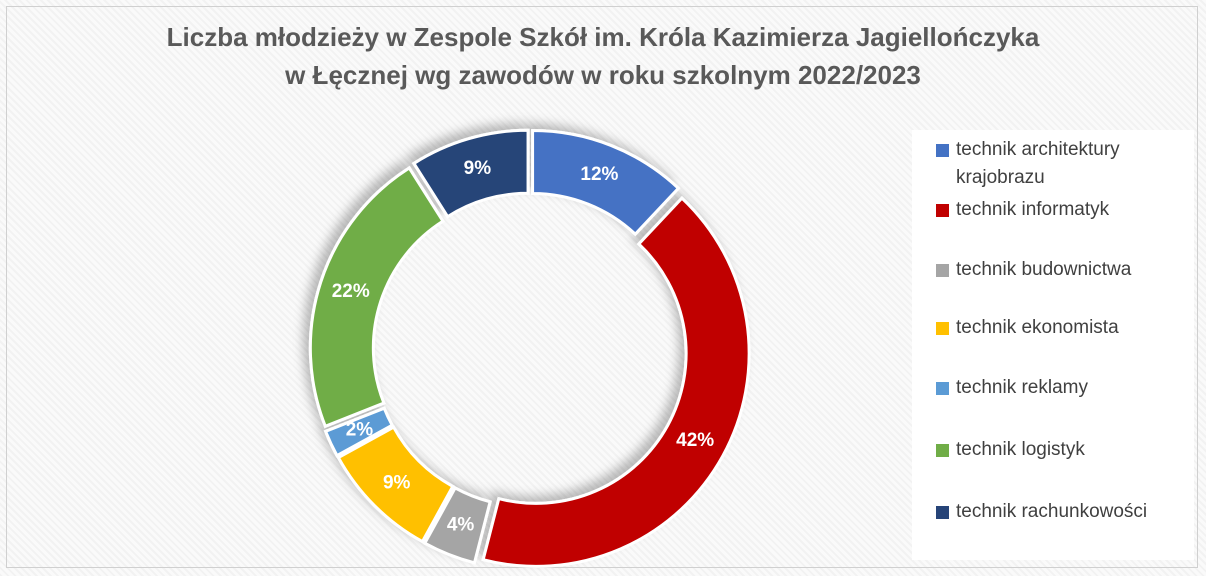 The height and width of the screenshot is (576, 1206). What do you see at coordinates (1037, 327) in the screenshot?
I see `legend-label: technik ekonomista` at bounding box center [1037, 327].